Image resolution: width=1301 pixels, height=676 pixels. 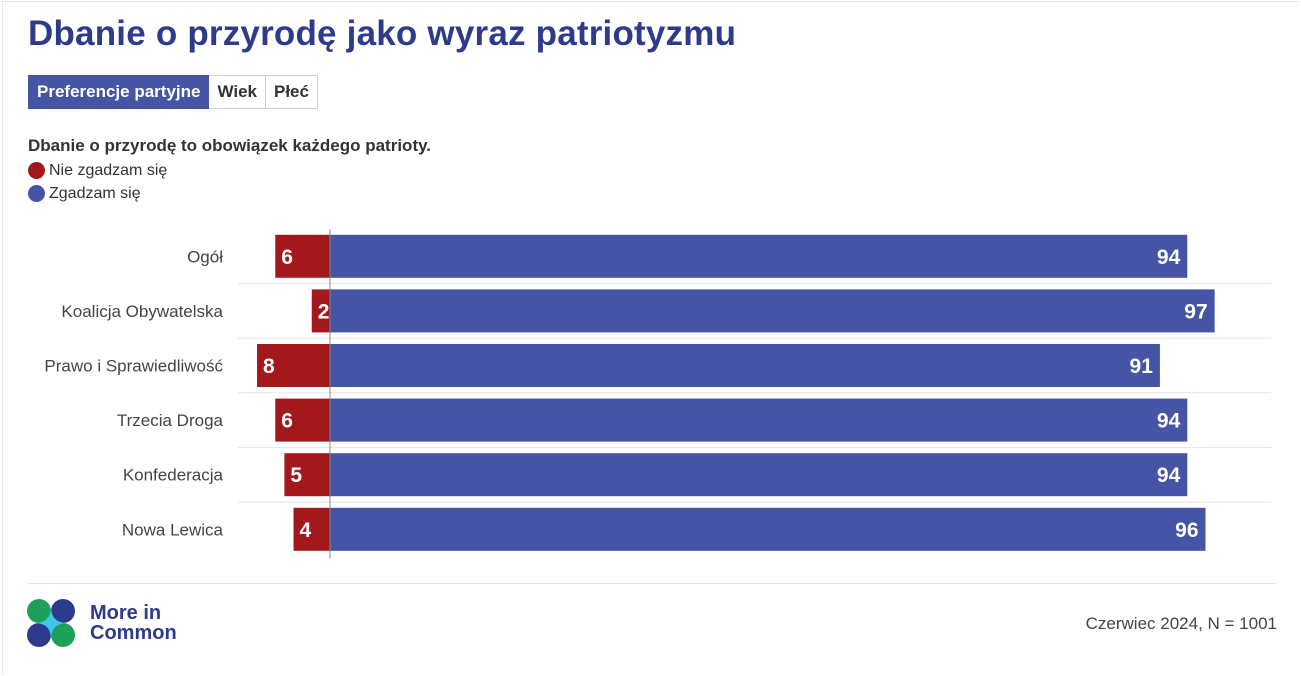 I want to click on brand-name: More in Common, so click(x=133, y=623).